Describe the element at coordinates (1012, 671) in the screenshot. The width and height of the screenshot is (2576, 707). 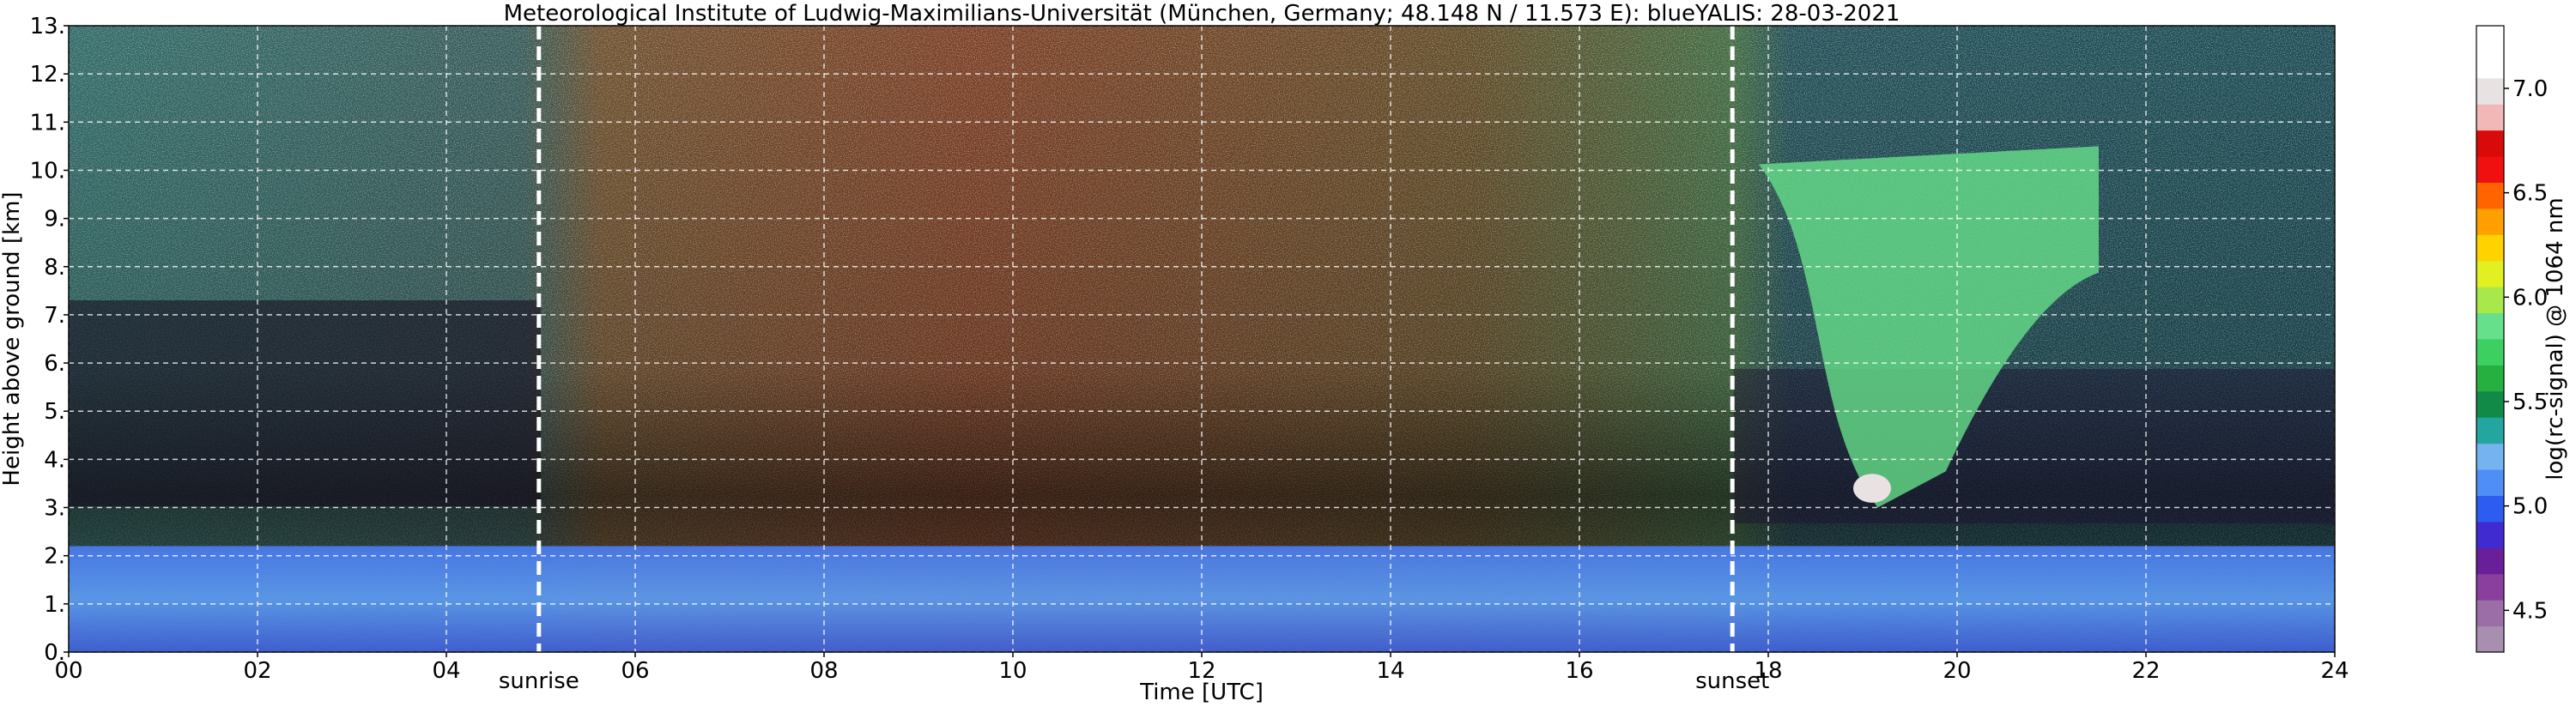
I see `x-tick-label: 10` at that location.